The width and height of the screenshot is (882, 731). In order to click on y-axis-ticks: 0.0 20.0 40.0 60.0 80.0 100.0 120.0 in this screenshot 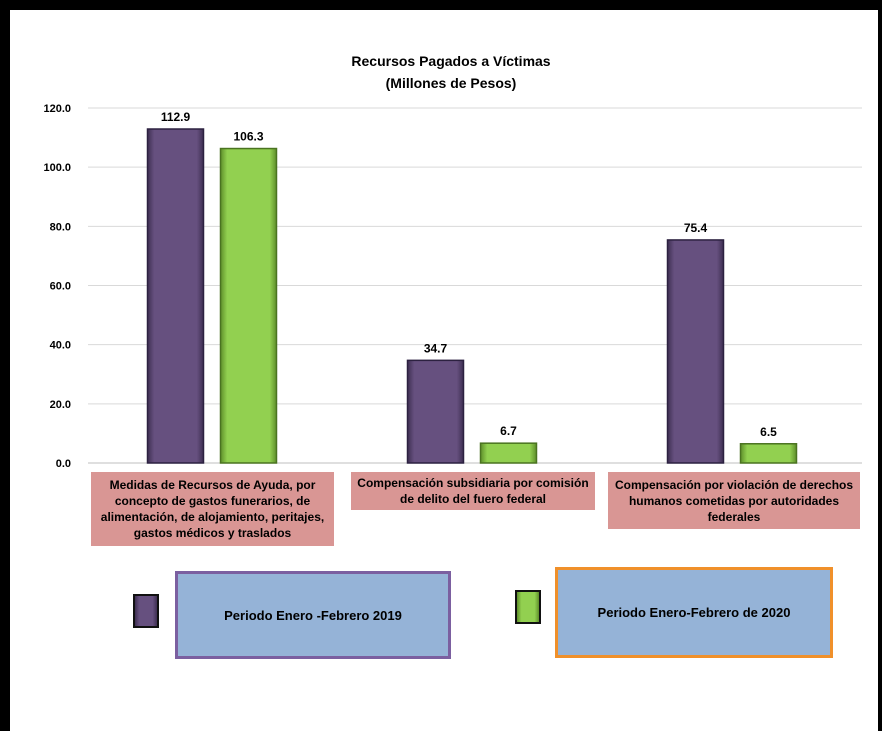, I will do `click(57, 286)`.